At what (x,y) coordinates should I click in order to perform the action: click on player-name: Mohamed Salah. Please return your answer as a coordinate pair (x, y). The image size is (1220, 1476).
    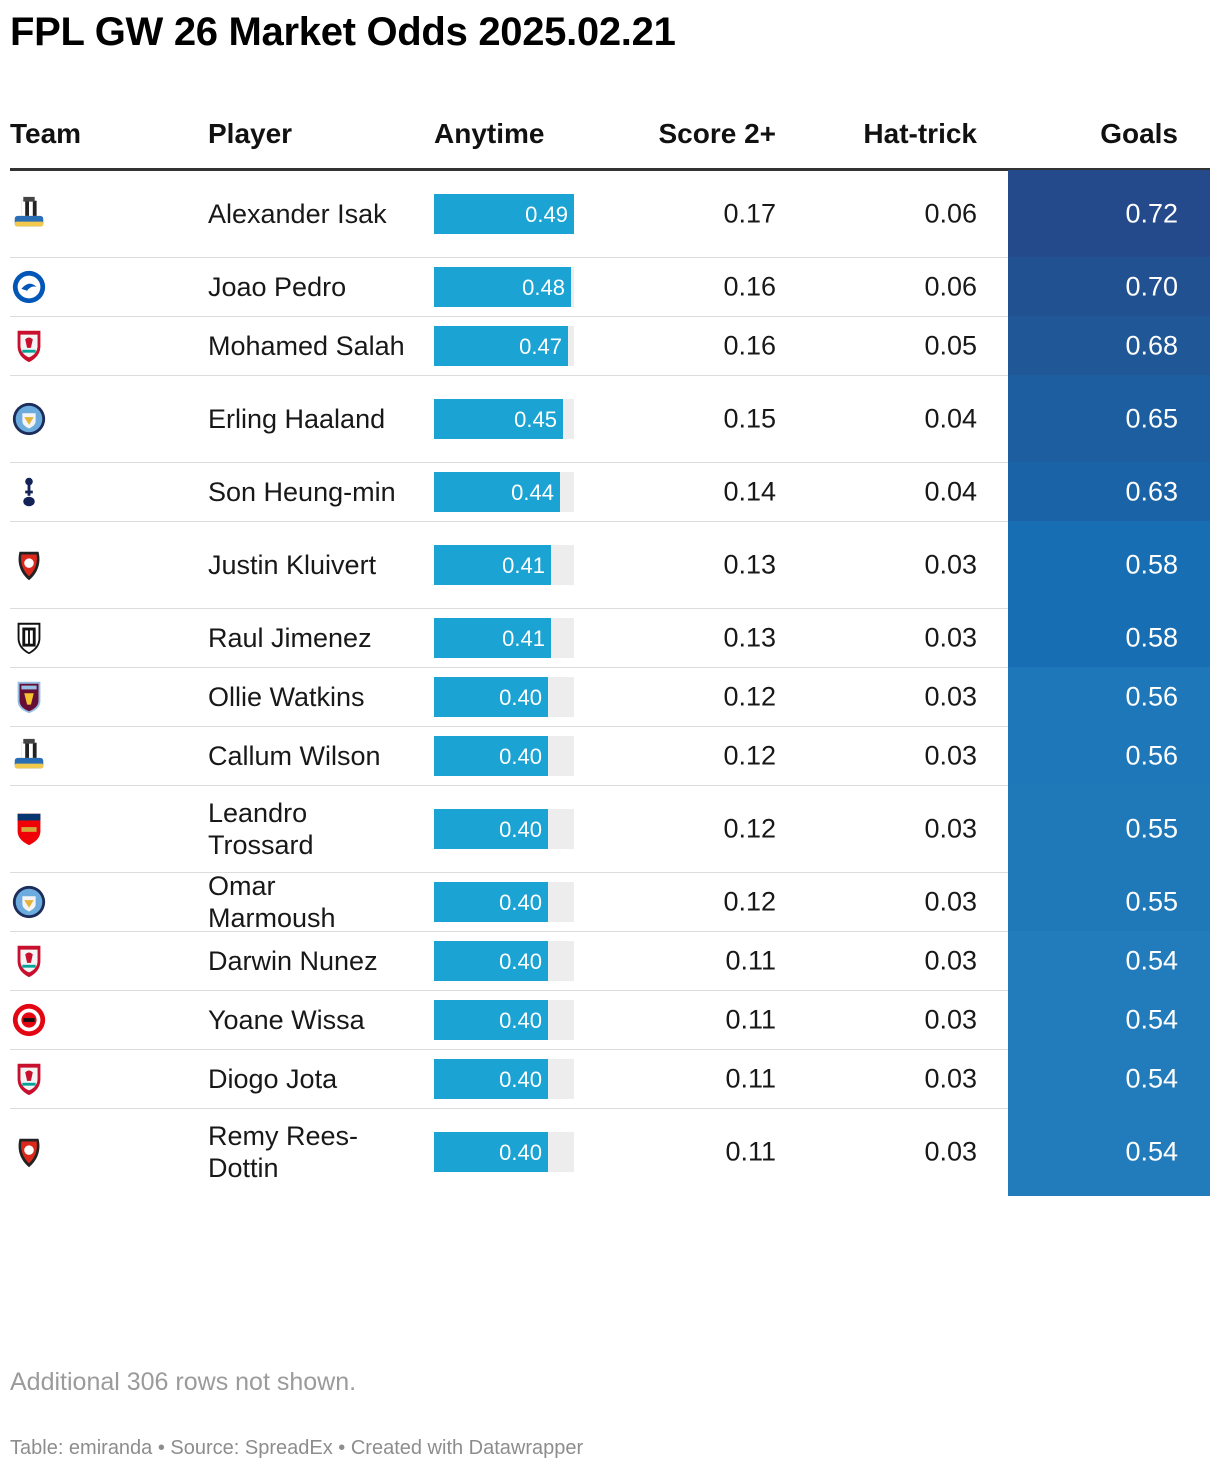
    Looking at the image, I should click on (306, 346).